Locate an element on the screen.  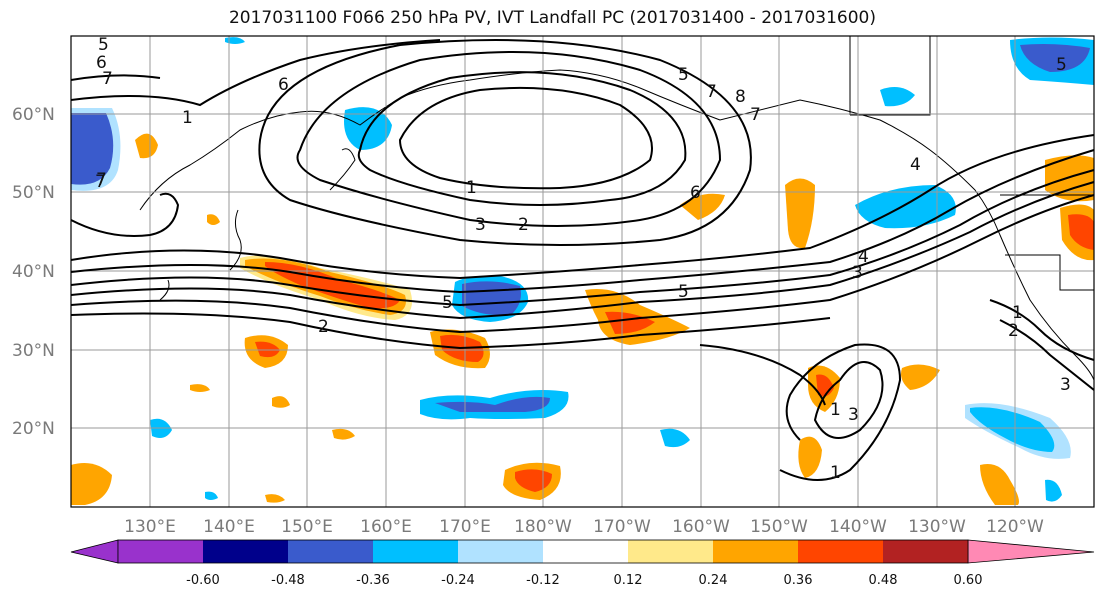
lon-label: 120°W is located at coordinates (1015, 527).